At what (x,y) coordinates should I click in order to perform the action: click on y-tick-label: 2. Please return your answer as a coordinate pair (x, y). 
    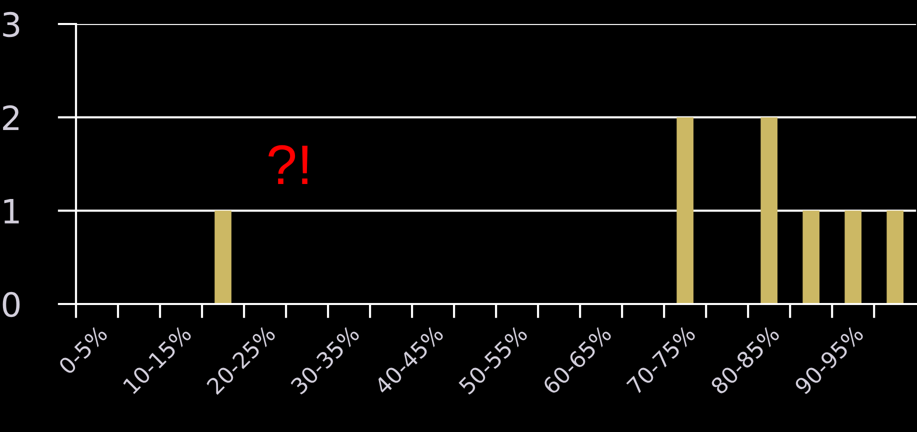
    Looking at the image, I should click on (10, 117).